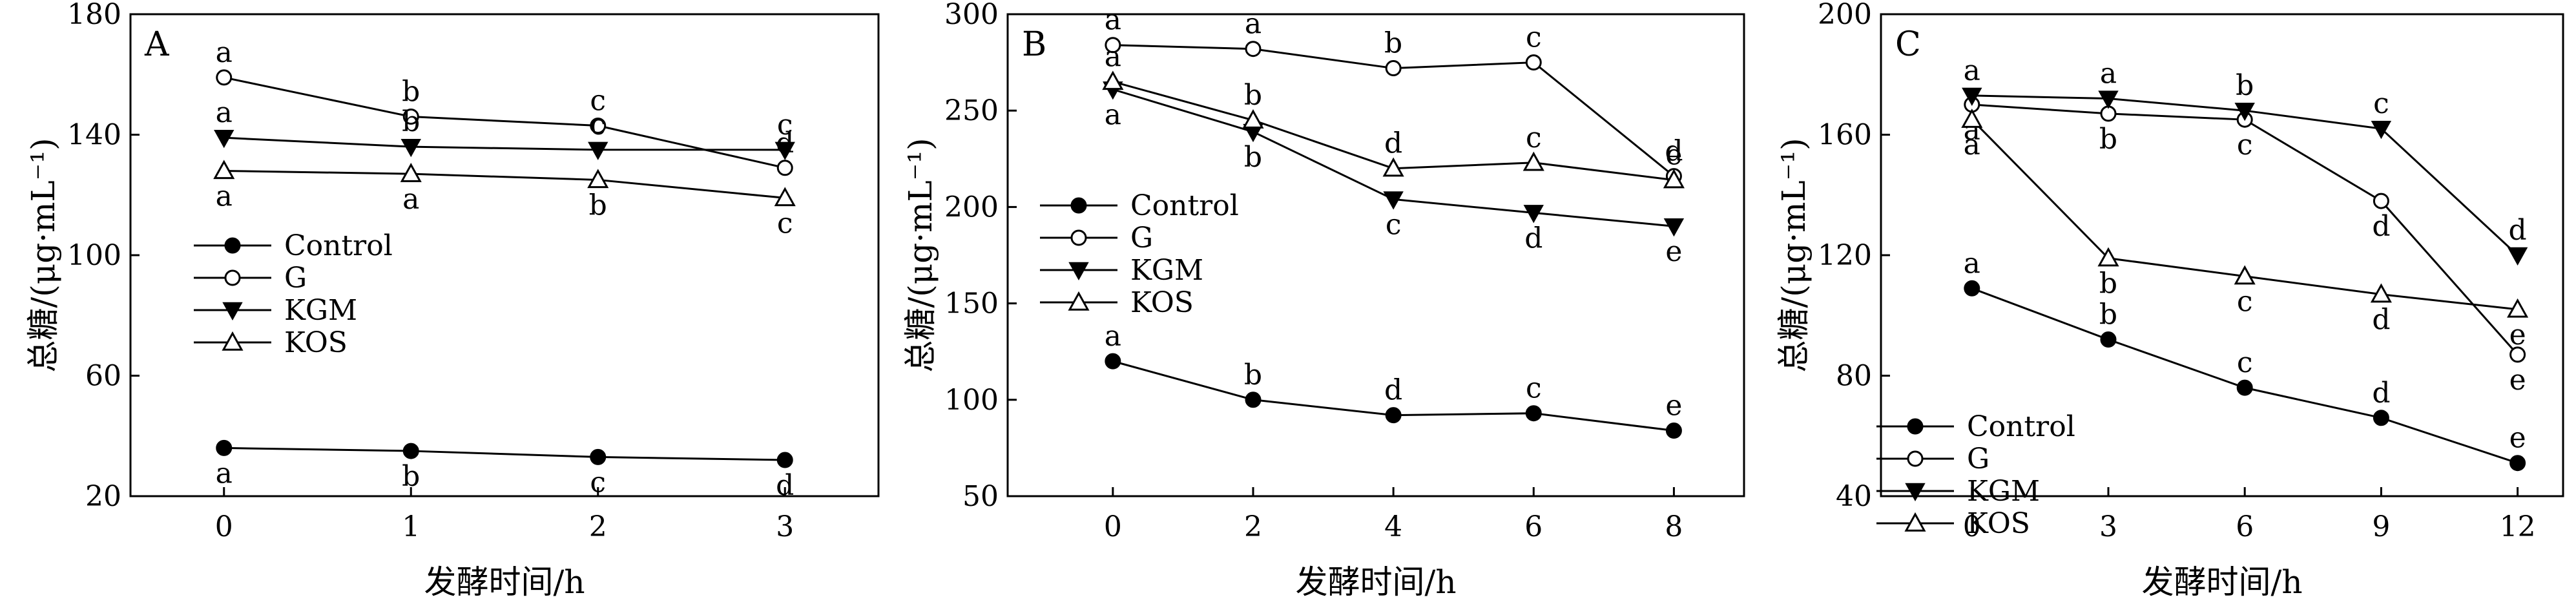 The image size is (2576, 606). What do you see at coordinates (1393, 114) in the screenshot?
I see `series-kos: a b d c e` at bounding box center [1393, 114].